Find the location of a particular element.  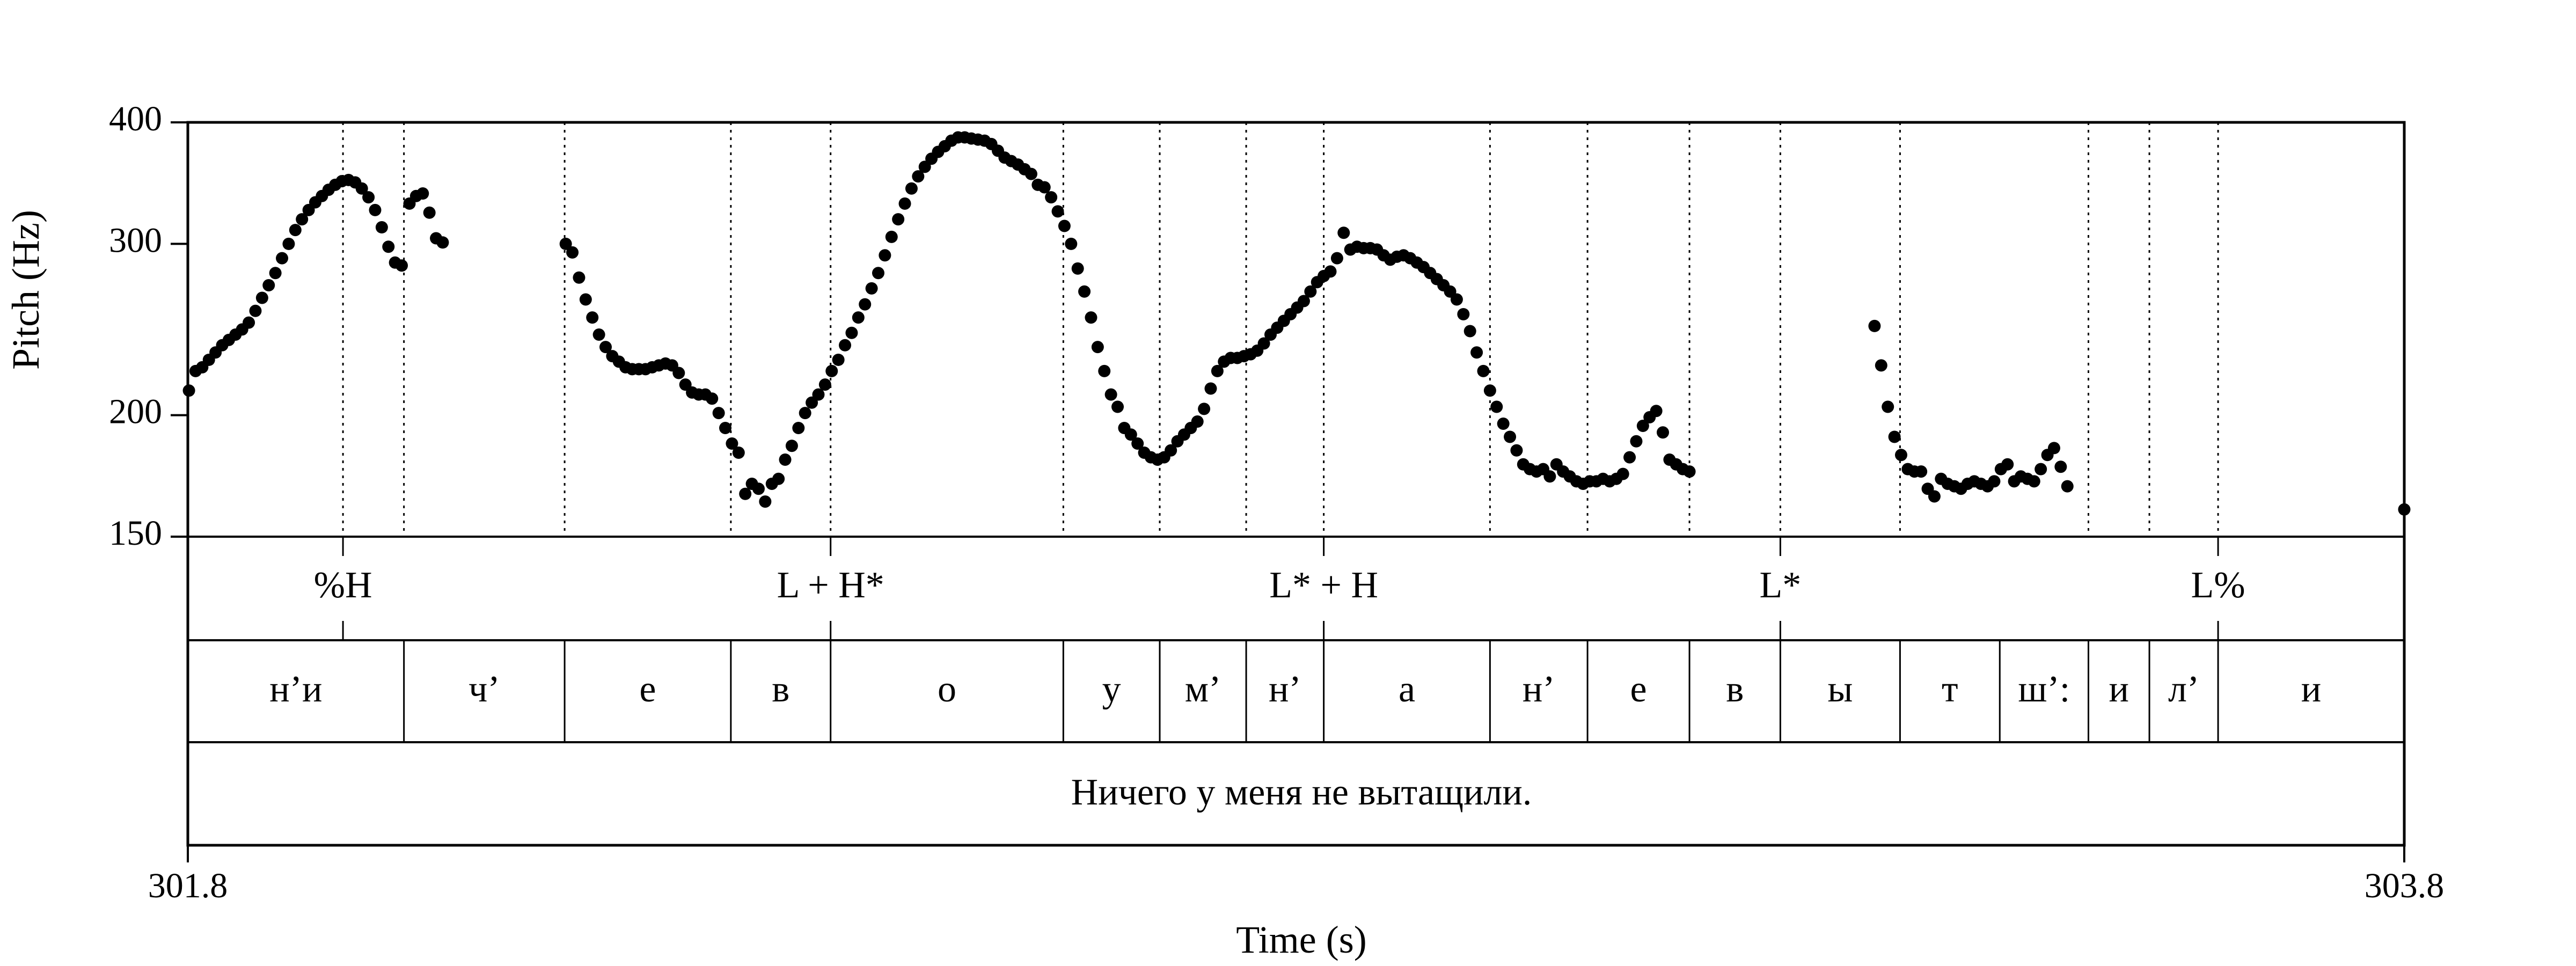

segment-label: н’ is located at coordinates (1539, 689).